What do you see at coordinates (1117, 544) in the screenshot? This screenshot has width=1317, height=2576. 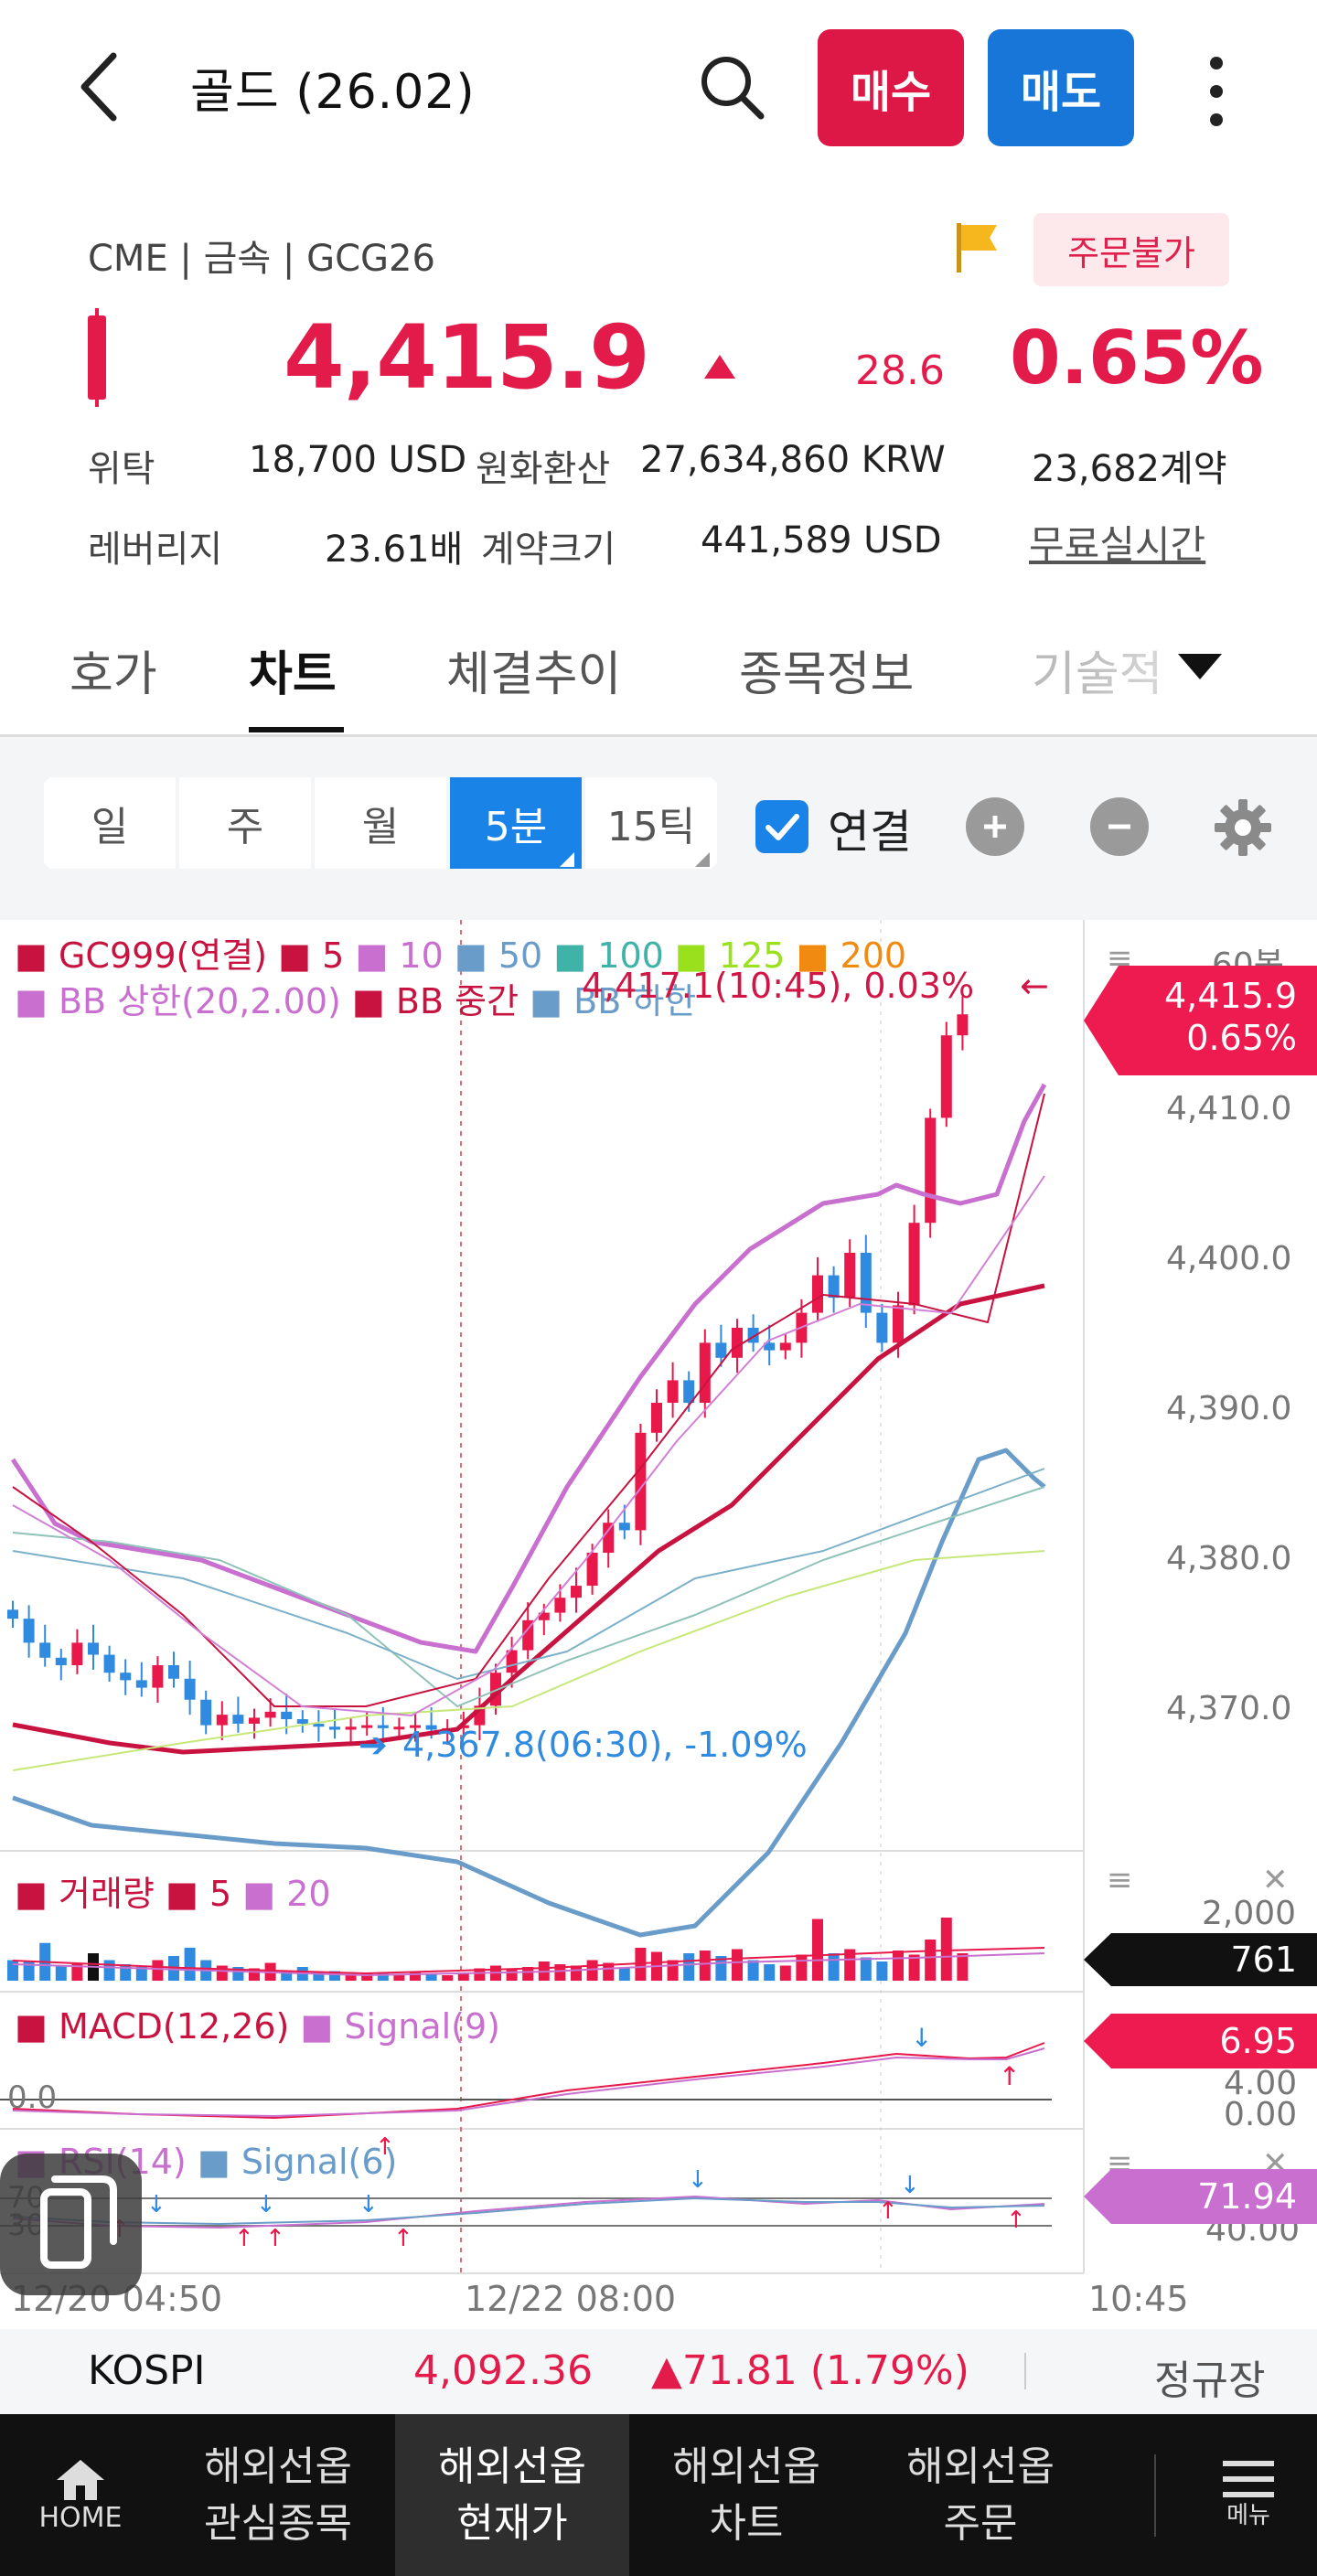 I see `free-realtime-link: 무료실시간` at bounding box center [1117, 544].